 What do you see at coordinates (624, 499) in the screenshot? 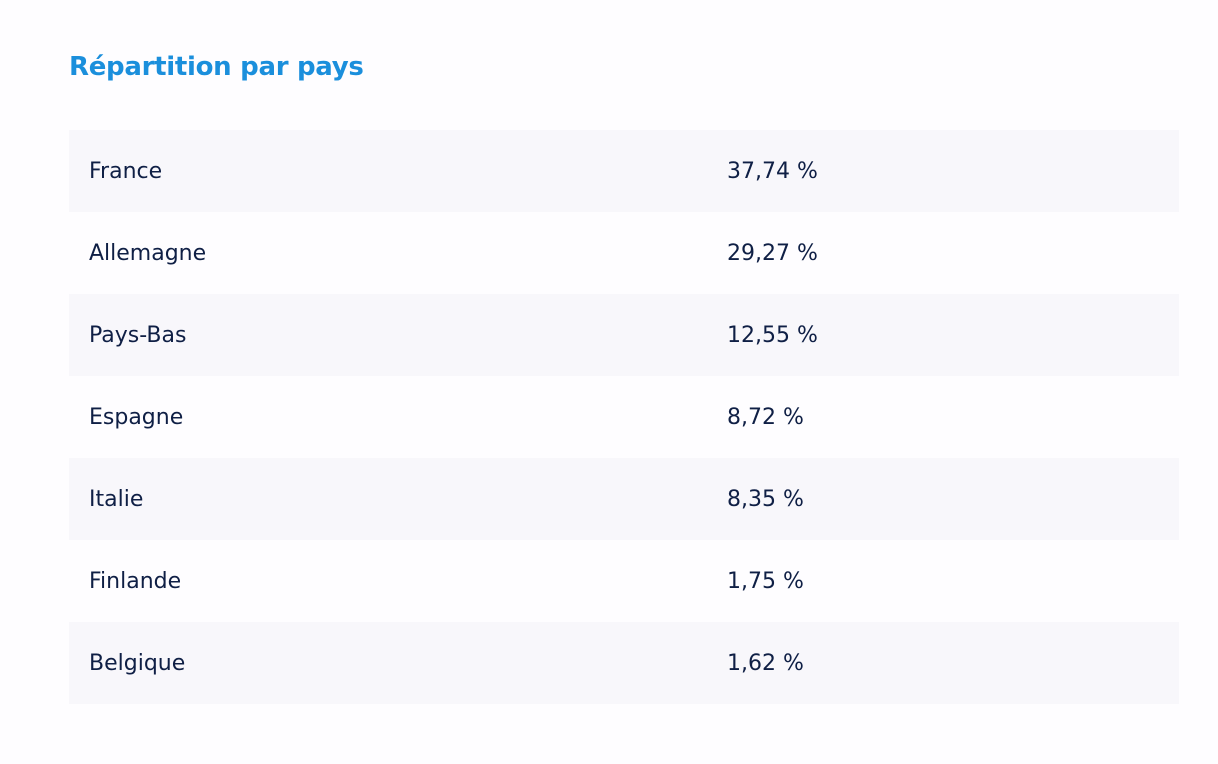
I see `table-row: Italie 8,35 %` at bounding box center [624, 499].